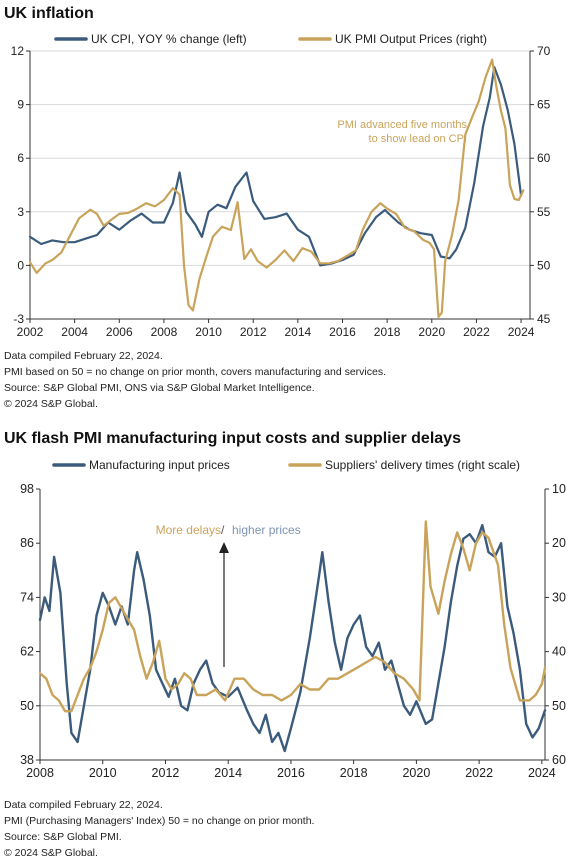 Image resolution: width=588 pixels, height=867 pixels. What do you see at coordinates (544, 105) in the screenshot?
I see `right-tick-label: 65` at bounding box center [544, 105].